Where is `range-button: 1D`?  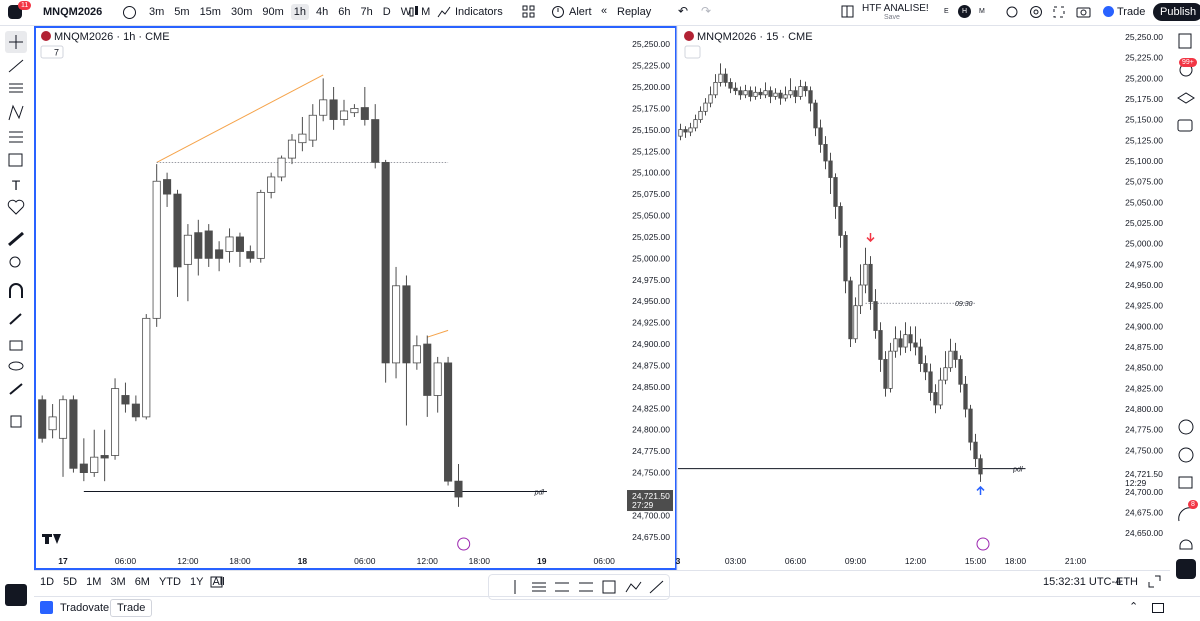
range-button: 1D is located at coordinates (47, 582).